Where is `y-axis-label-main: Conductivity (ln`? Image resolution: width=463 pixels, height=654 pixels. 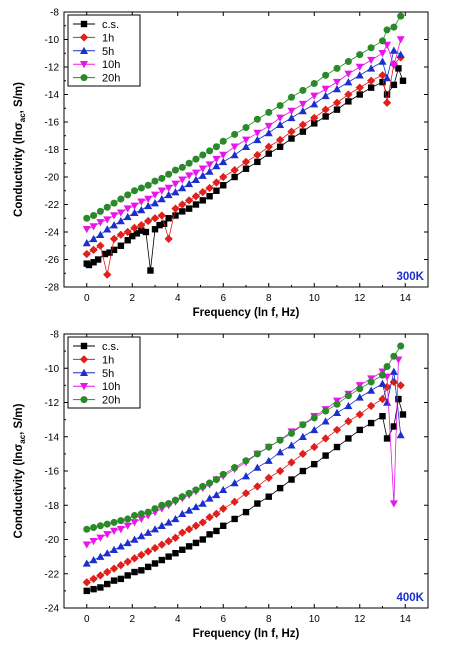
y-axis-label-main: Conductivity (ln is located at coordinates (19, 173).